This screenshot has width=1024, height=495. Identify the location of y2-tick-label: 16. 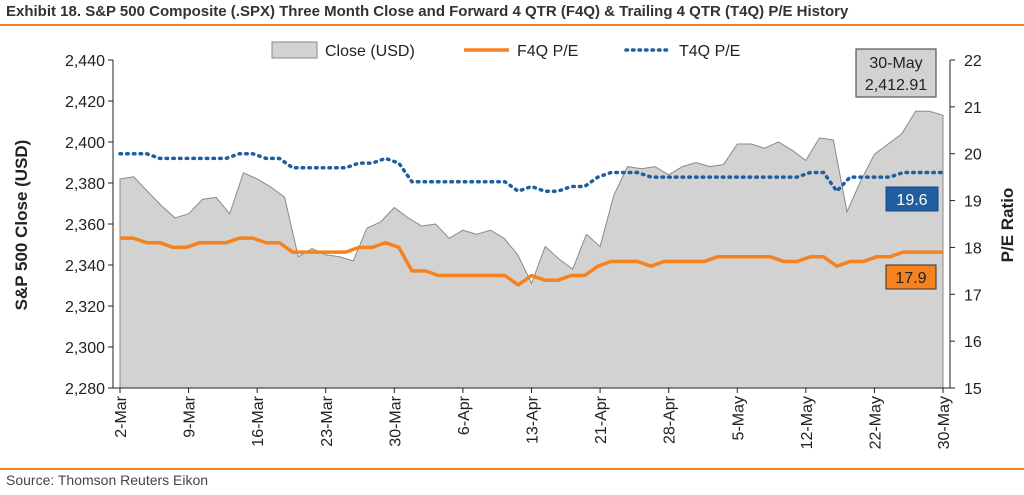
(973, 342).